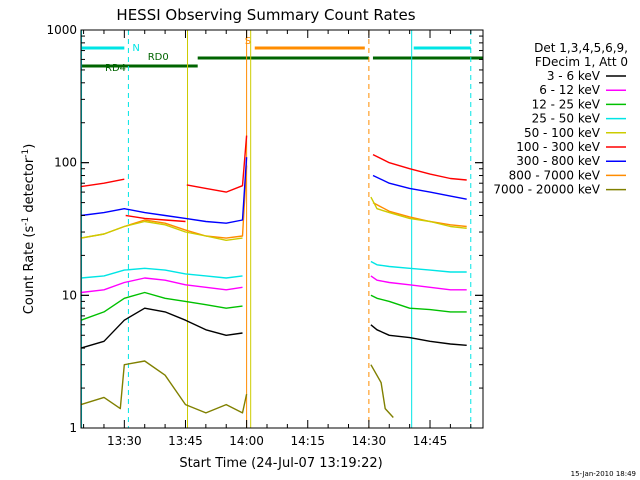  Describe the element at coordinates (73, 428) in the screenshot. I see `y-tick-label: 1` at that location.